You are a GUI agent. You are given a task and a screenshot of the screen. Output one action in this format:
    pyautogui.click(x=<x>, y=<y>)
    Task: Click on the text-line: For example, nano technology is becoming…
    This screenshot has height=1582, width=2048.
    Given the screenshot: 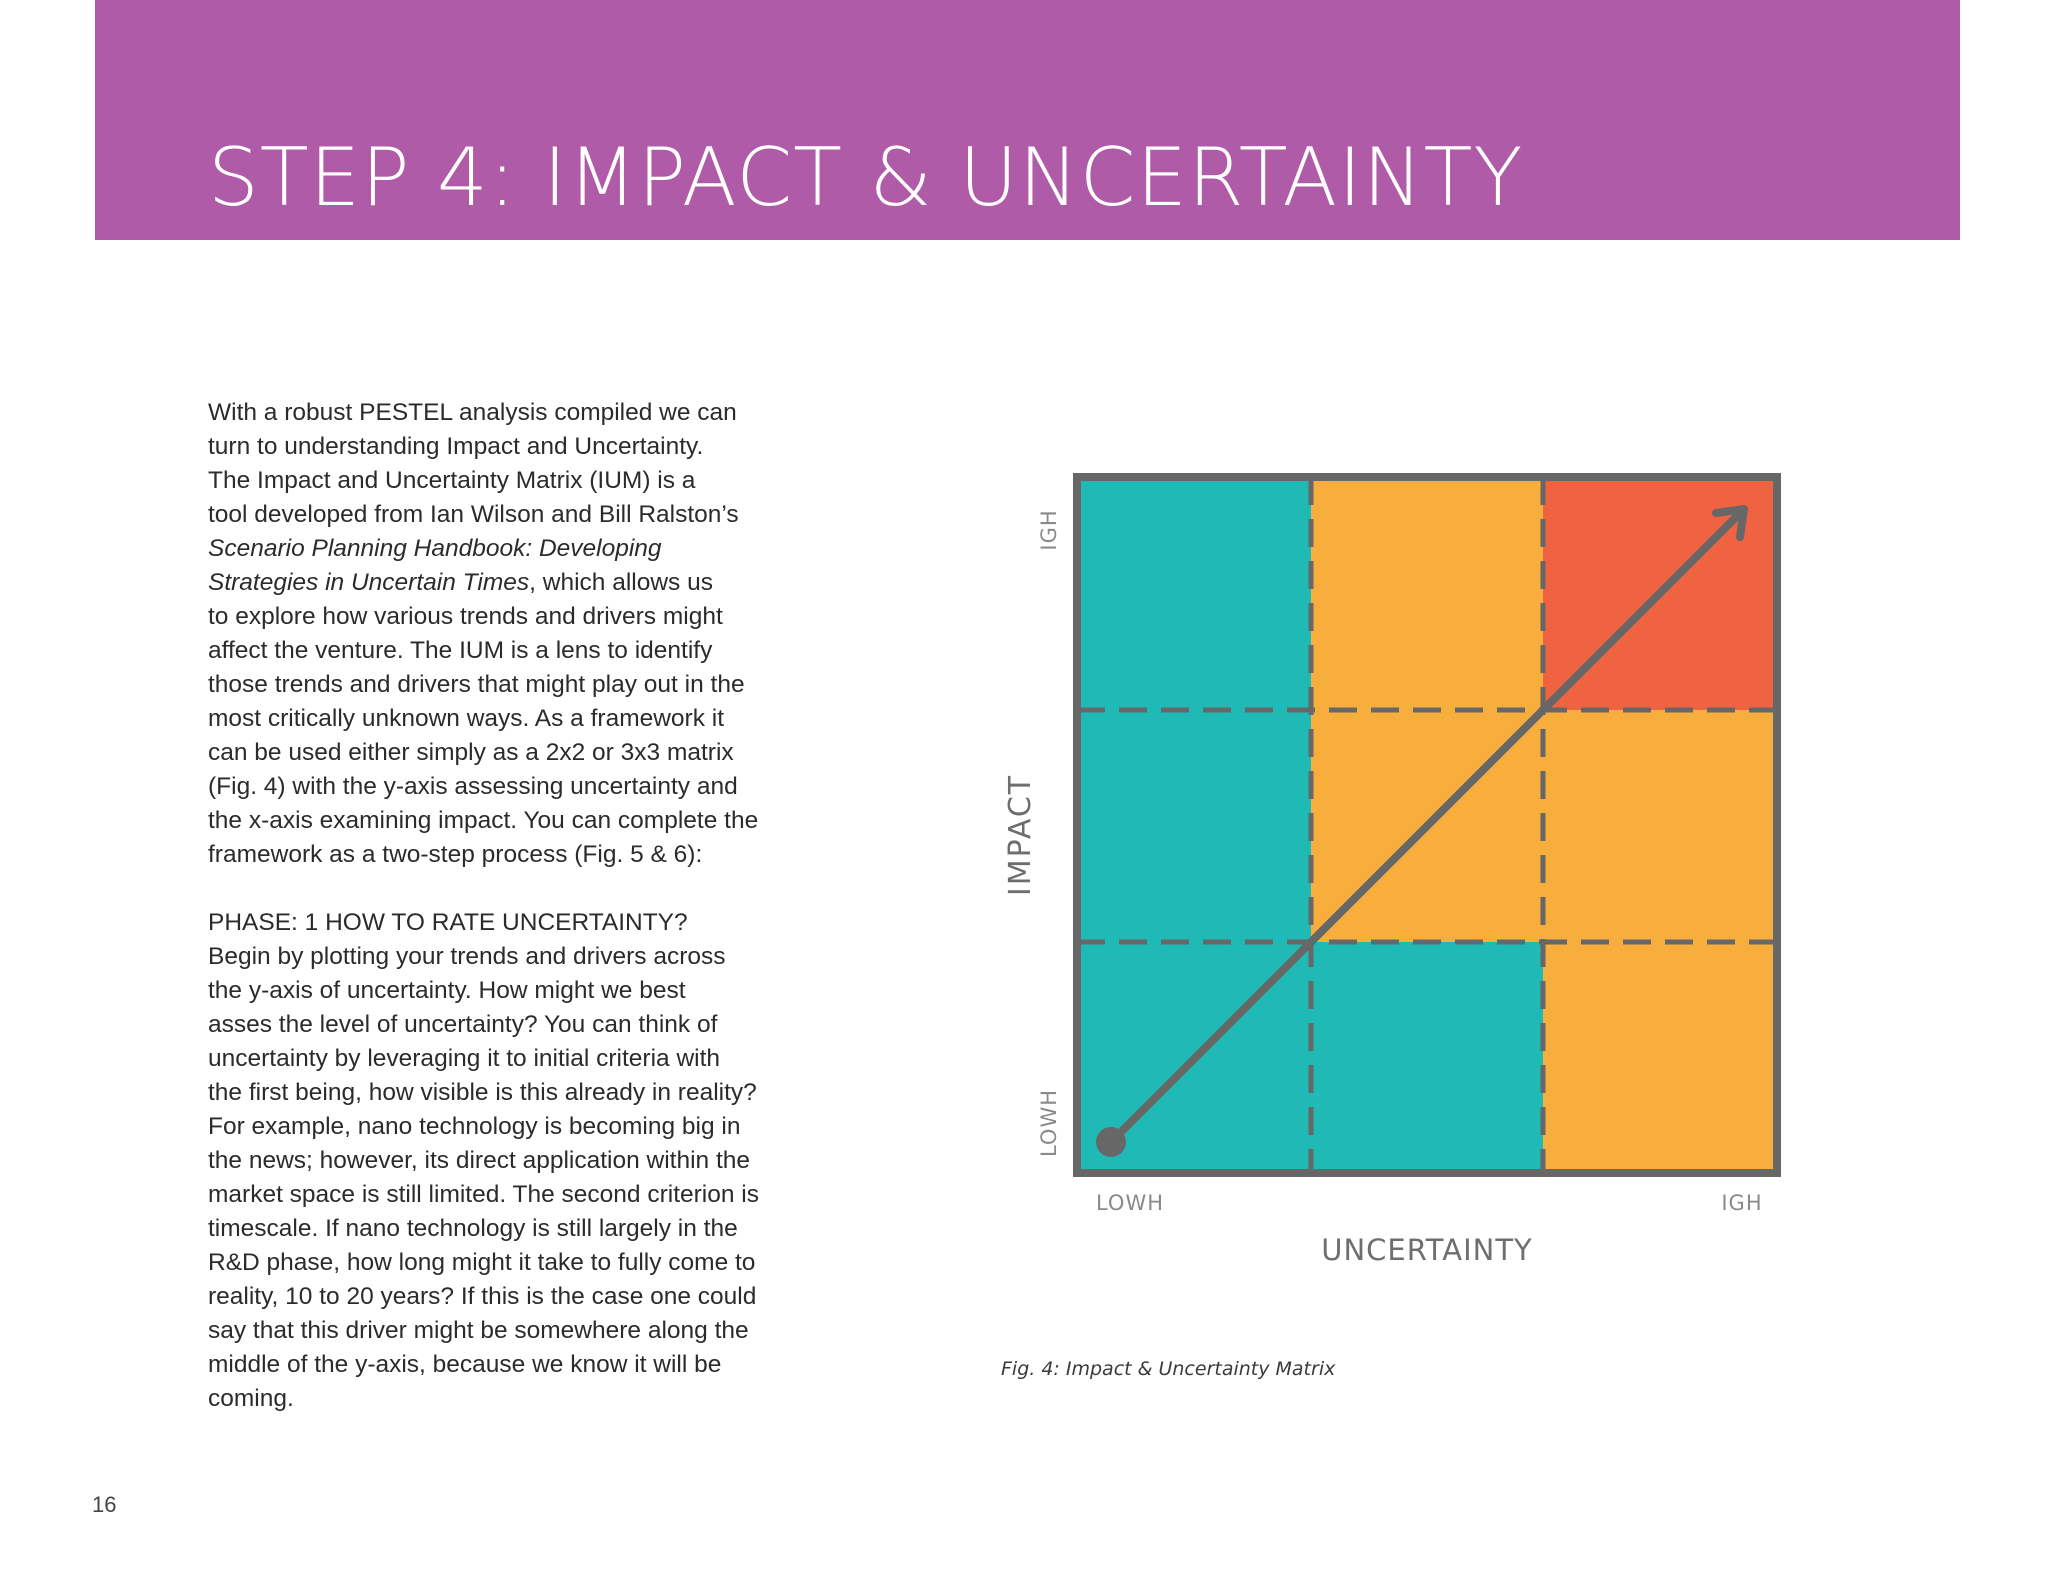 What is the action you would take?
    pyautogui.click(x=474, y=1126)
    